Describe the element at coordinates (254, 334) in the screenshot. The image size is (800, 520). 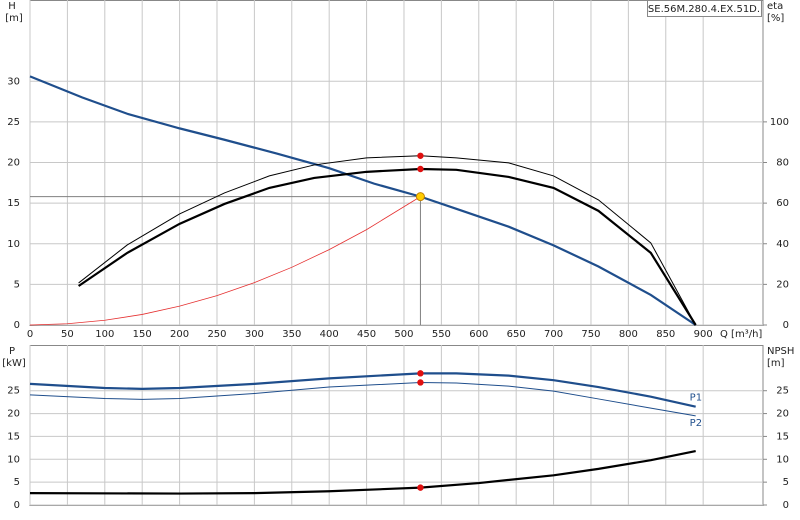
I see `x-tick-label: 300` at that location.